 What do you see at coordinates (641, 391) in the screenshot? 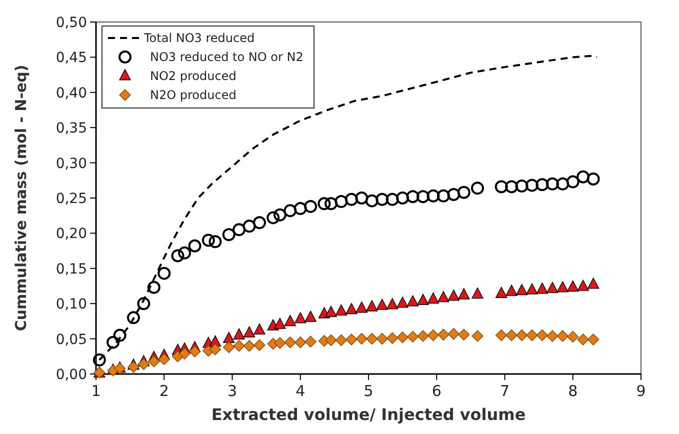
I see `x-tick-label: 9` at bounding box center [641, 391].